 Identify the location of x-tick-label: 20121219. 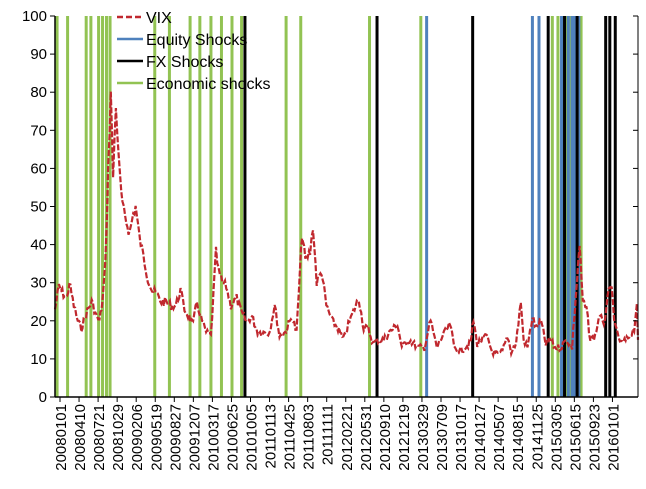
(404, 437).